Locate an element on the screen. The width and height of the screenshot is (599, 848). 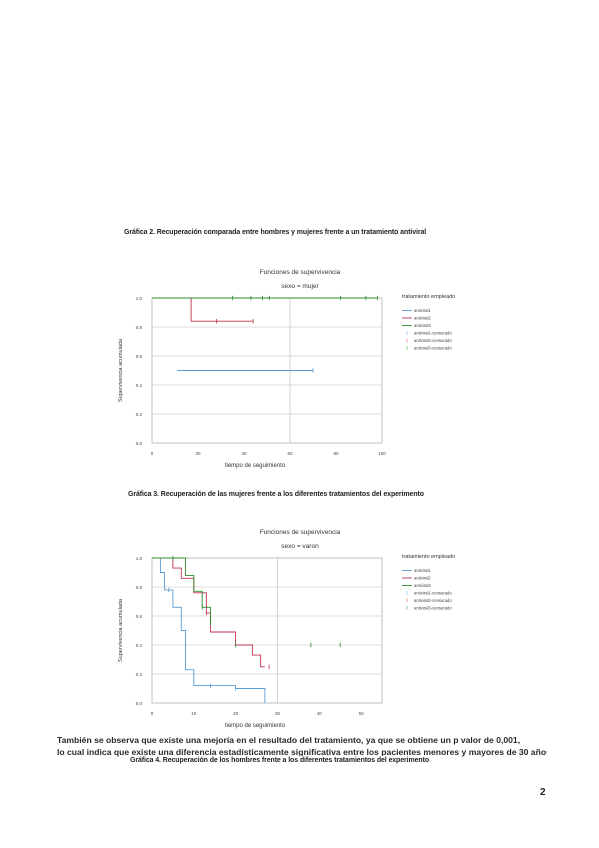
series-line-antiviral2 is located at coordinates (208, 612).